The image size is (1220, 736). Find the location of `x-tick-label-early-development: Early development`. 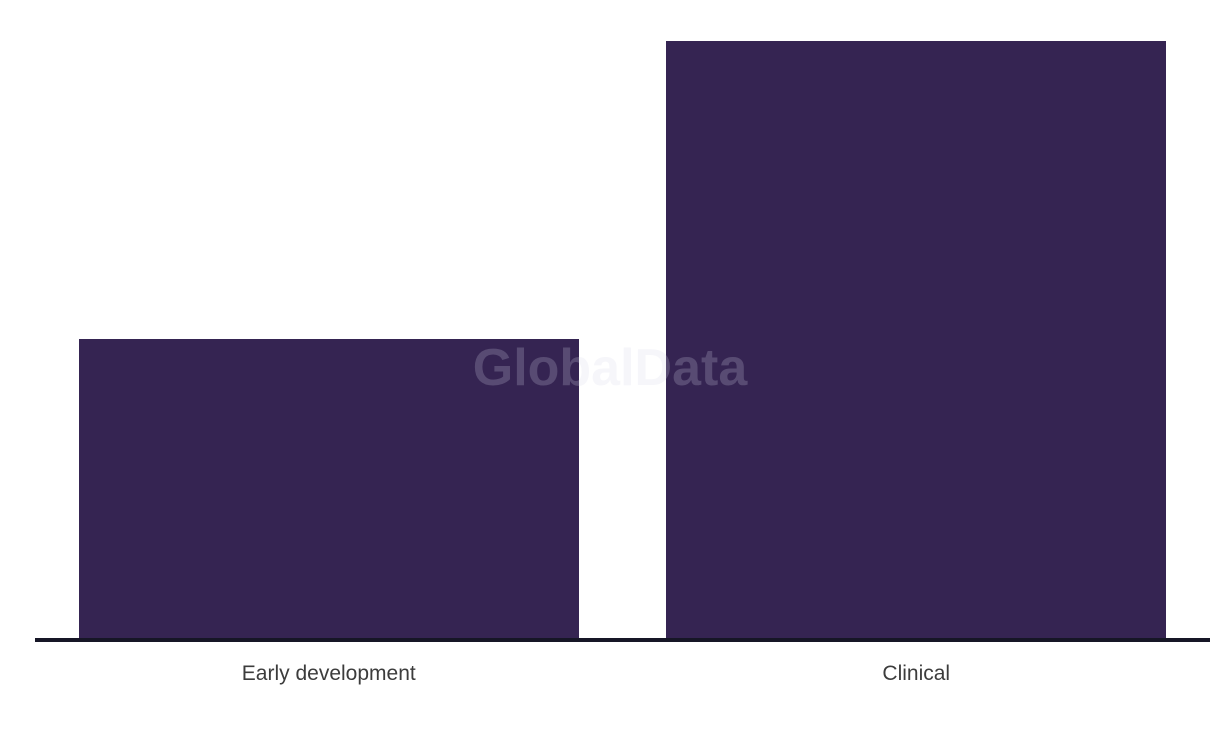

x-tick-label-early-development: Early development is located at coordinates (328, 673).